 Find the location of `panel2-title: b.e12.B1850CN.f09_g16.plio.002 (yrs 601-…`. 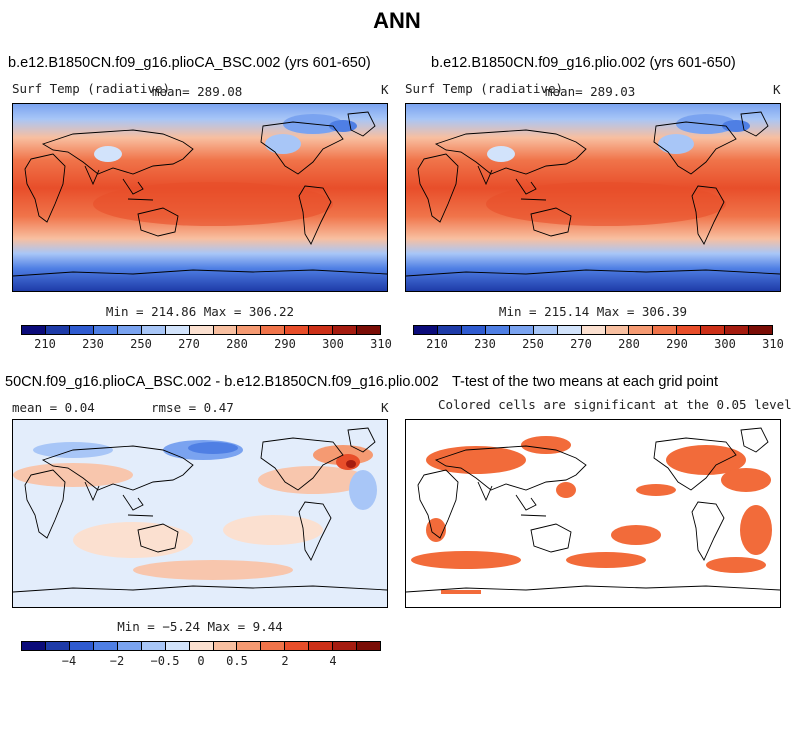

panel2-title: b.e12.B1850CN.f09_g16.plio.002 (yrs 601-… is located at coordinates (583, 63).